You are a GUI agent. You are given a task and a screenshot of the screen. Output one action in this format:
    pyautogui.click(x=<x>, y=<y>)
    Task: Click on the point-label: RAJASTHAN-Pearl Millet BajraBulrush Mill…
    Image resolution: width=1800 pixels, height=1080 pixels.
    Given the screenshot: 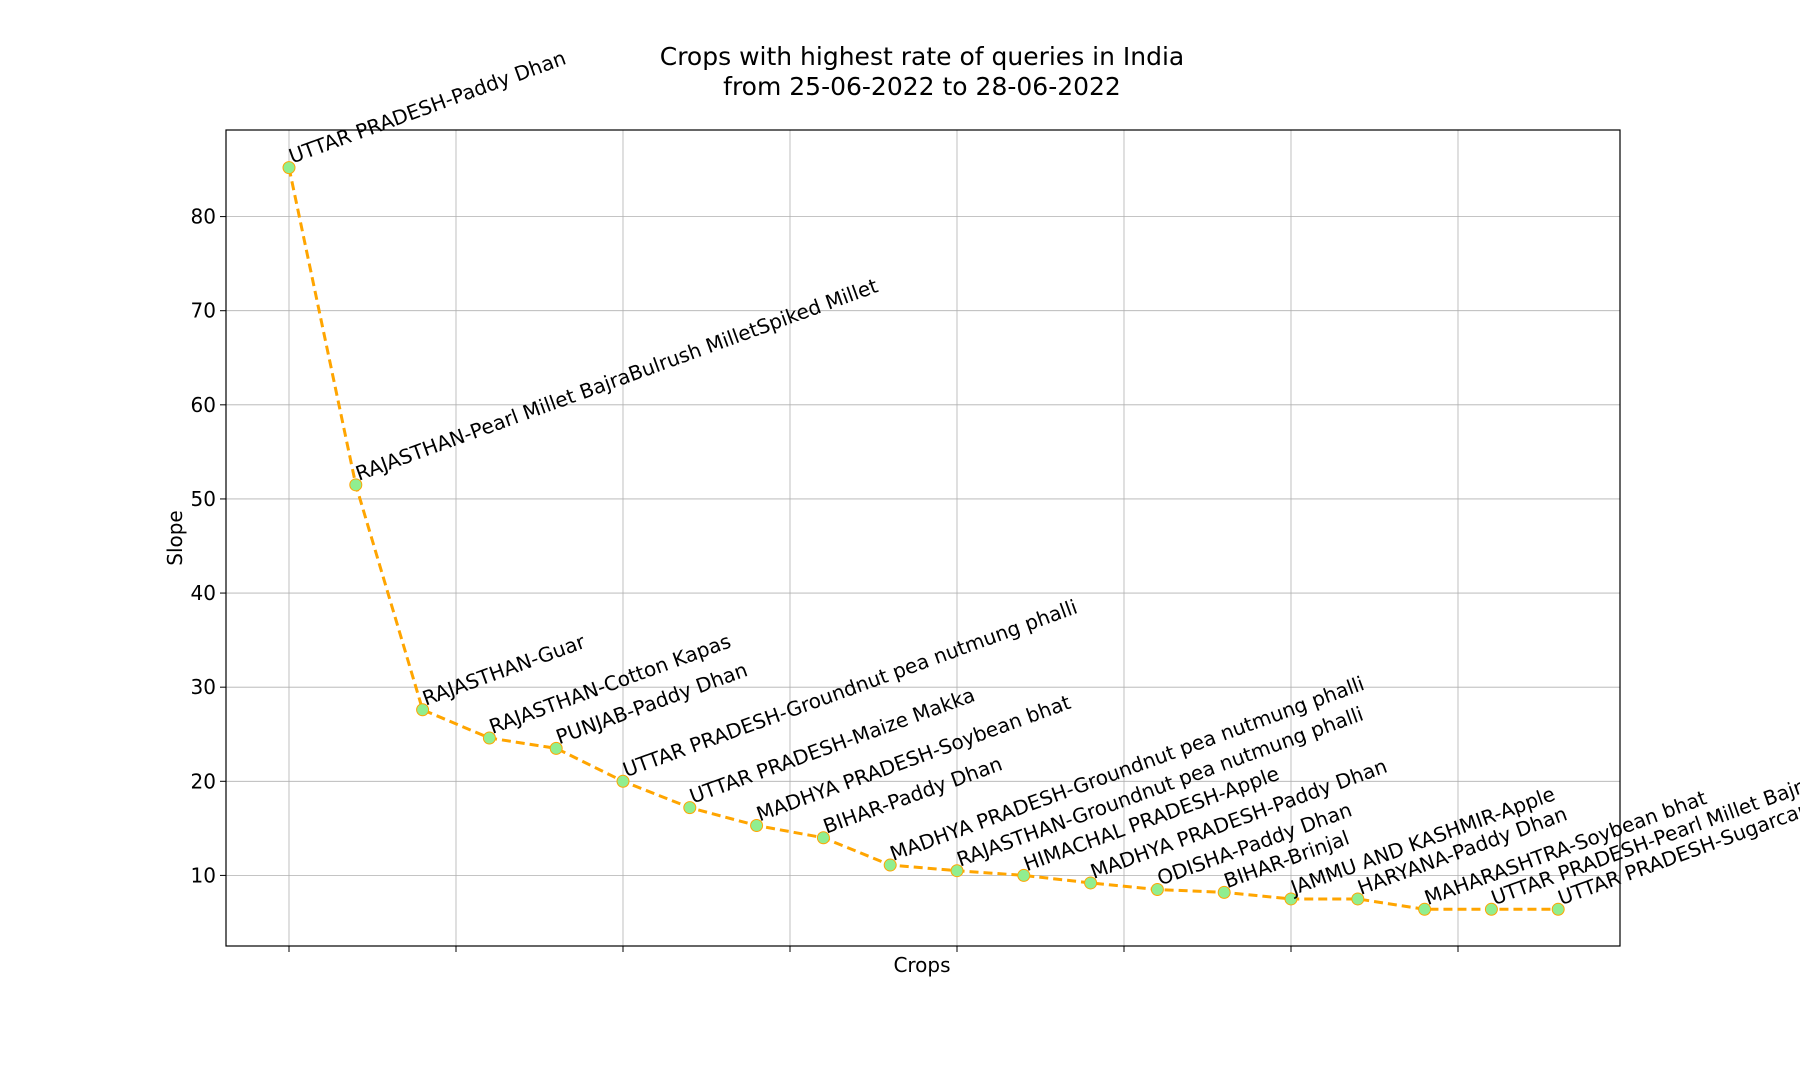 What is the action you would take?
    pyautogui.click(x=616, y=379)
    